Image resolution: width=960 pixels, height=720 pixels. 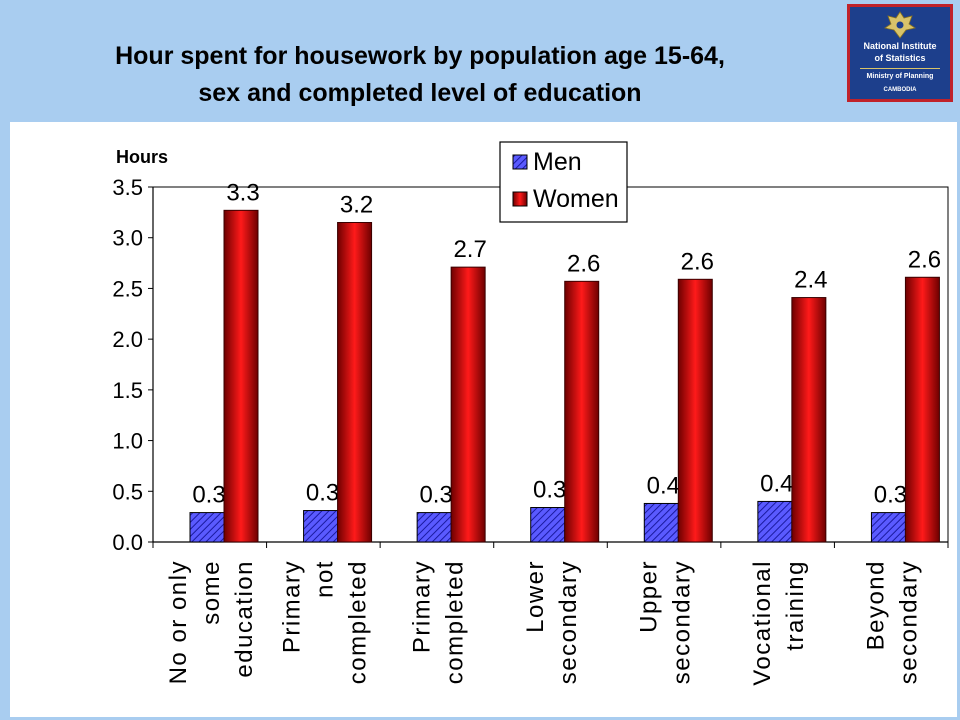 What do you see at coordinates (127, 542) in the screenshot?
I see `y-tick-label: 0.0` at bounding box center [127, 542].